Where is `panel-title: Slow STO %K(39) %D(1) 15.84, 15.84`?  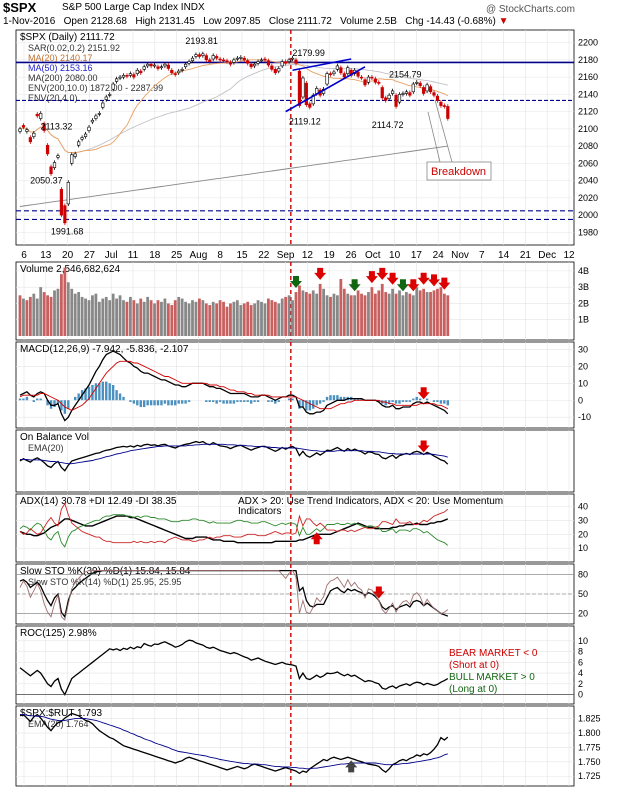 panel-title: Slow STO %K(39) %D(1) 15.84, 15.84 is located at coordinates (105, 571).